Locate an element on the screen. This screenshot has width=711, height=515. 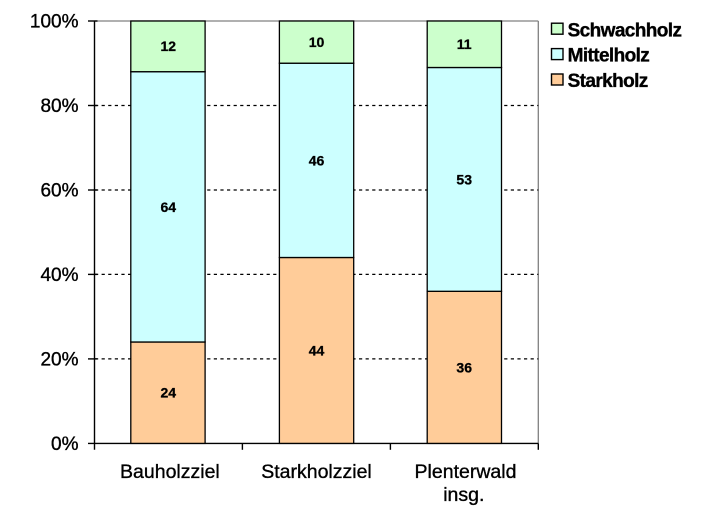
svg-text: 46 is located at coordinates (317, 160).